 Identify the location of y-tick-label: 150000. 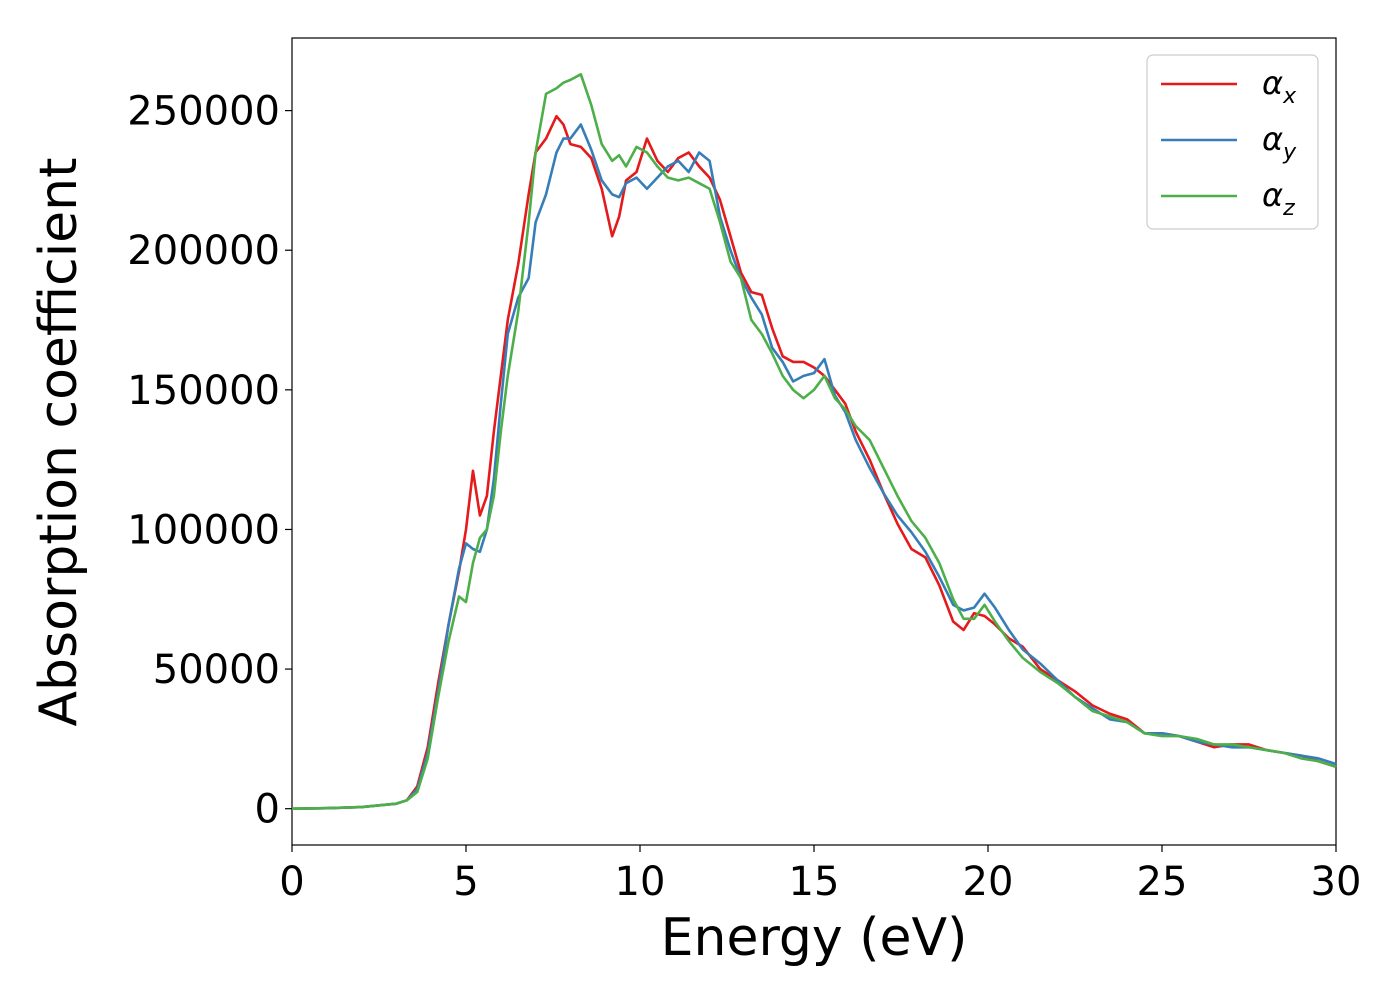
(203, 391).